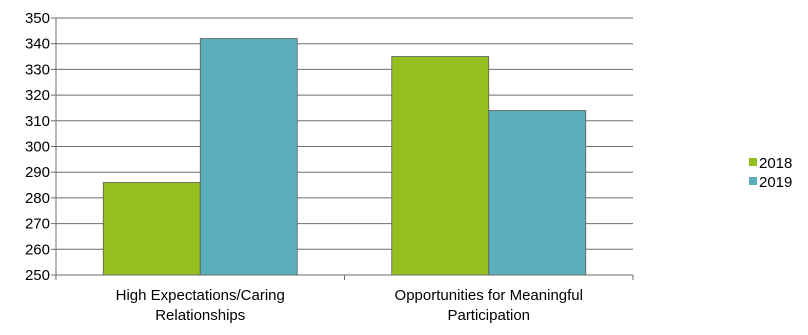  What do you see at coordinates (770, 173) in the screenshot?
I see `legend: 2018 2019` at bounding box center [770, 173].